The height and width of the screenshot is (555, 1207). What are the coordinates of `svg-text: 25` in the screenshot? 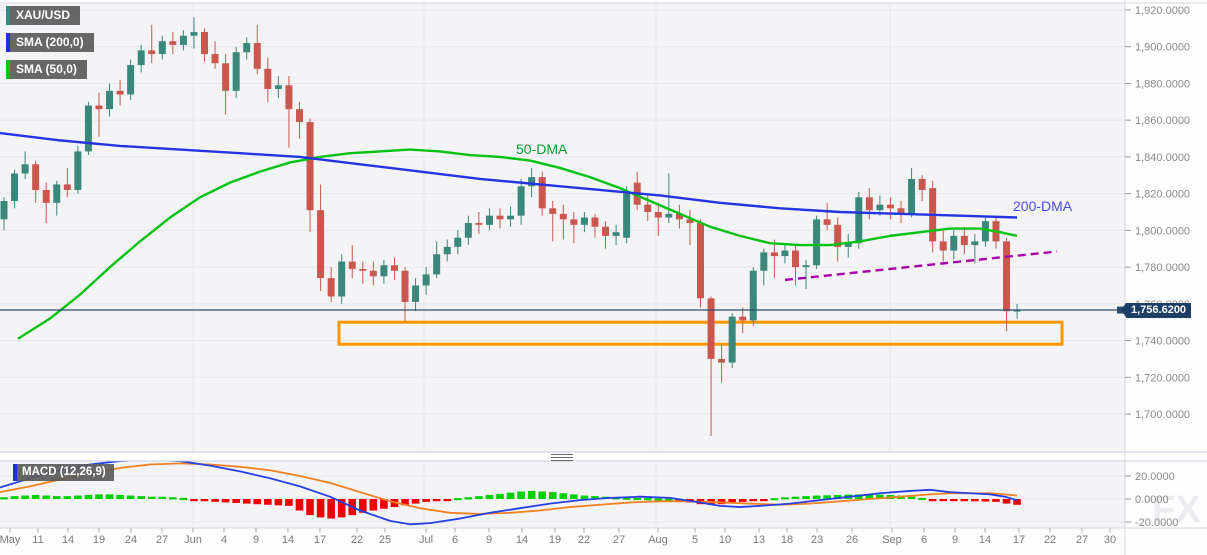 It's located at (385, 540).